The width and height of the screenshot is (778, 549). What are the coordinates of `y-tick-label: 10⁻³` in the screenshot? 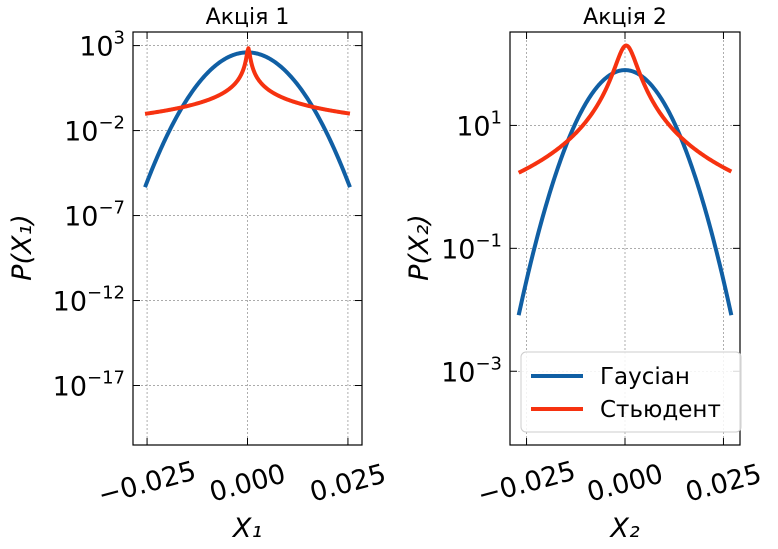 It's located at (471, 370).